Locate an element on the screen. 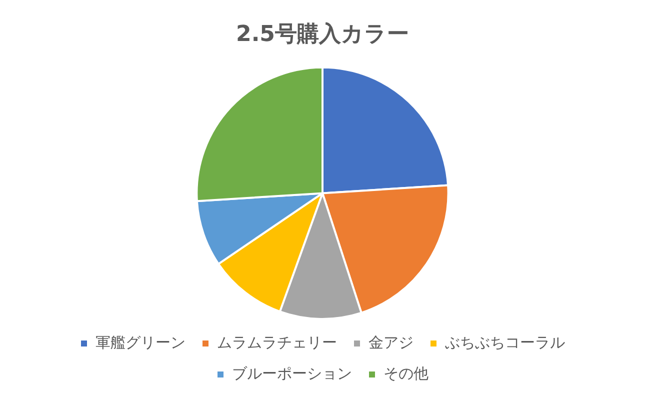  legend-label: その他 is located at coordinates (406, 373).